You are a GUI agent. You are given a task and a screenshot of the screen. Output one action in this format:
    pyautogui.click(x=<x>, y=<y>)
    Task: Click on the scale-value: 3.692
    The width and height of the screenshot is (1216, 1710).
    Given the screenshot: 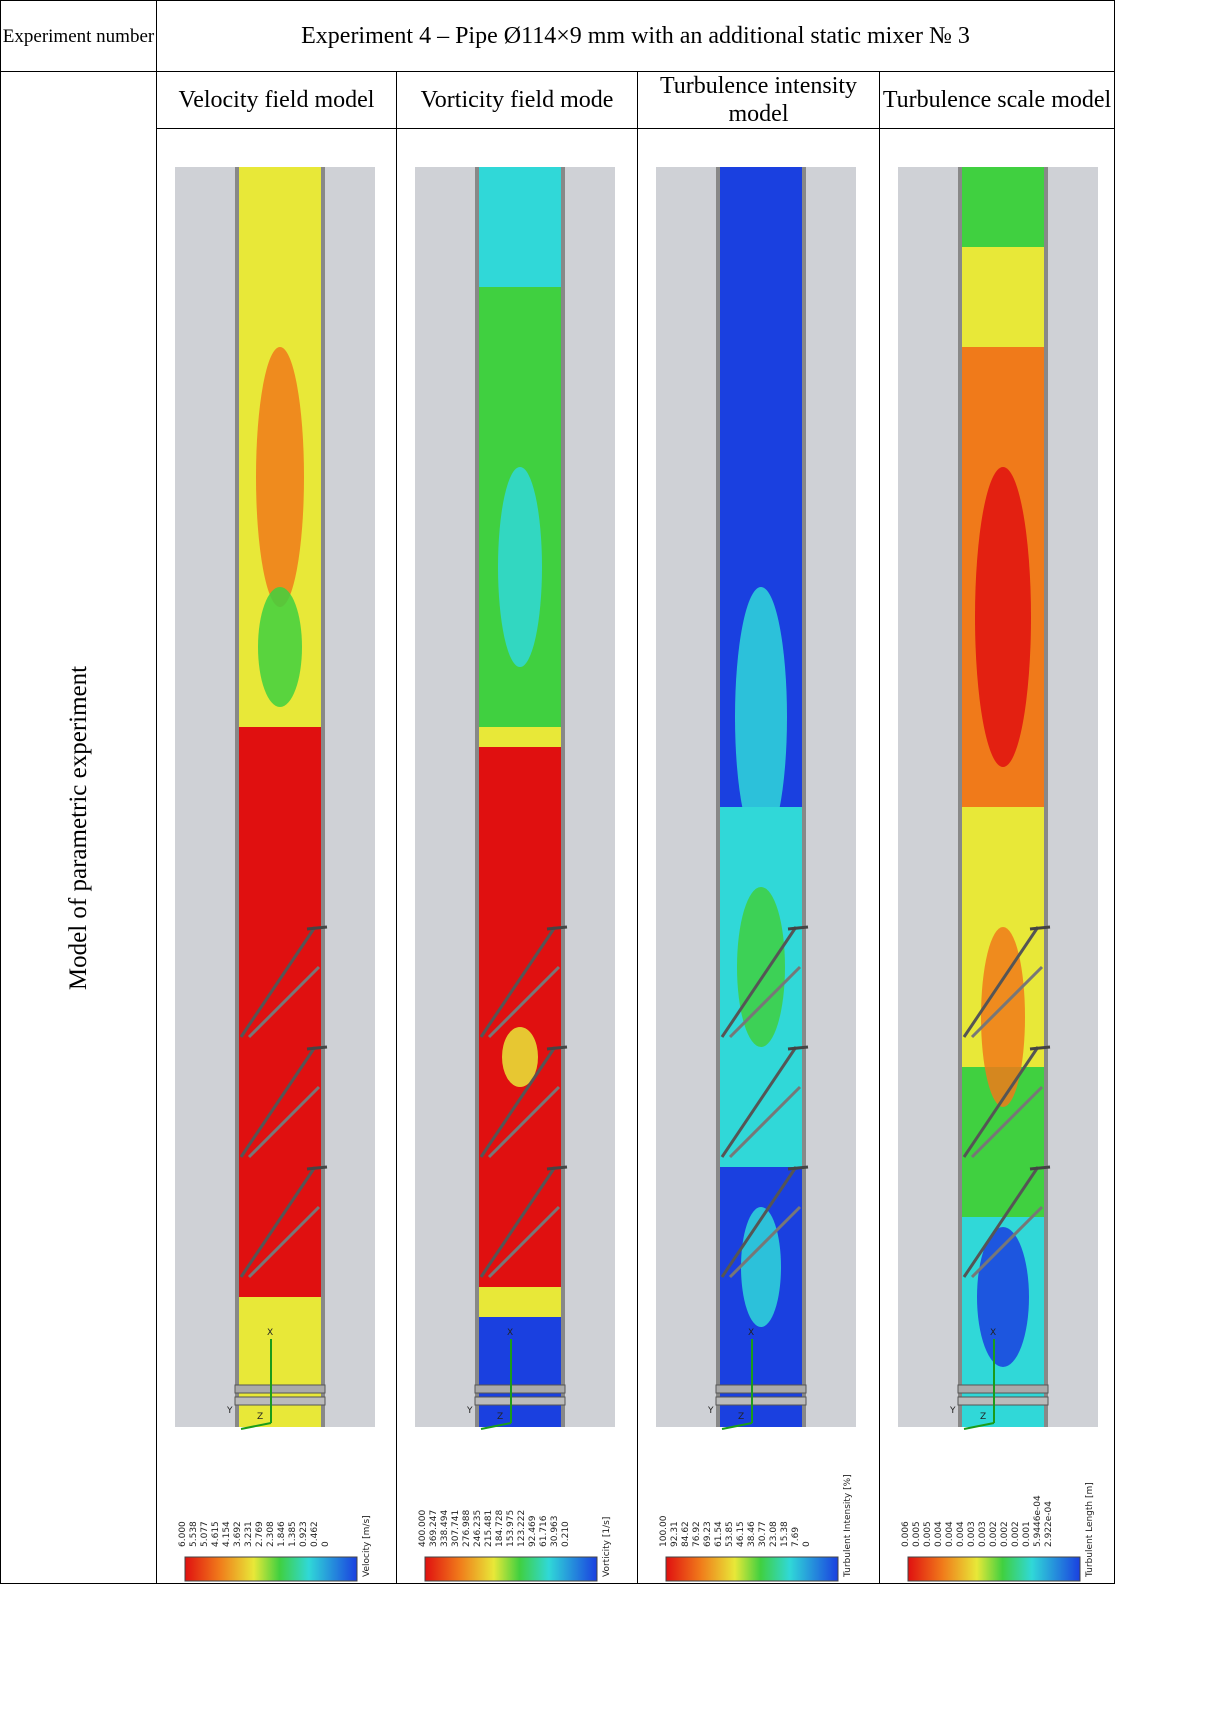 What is the action you would take?
    pyautogui.click(x=238, y=1534)
    